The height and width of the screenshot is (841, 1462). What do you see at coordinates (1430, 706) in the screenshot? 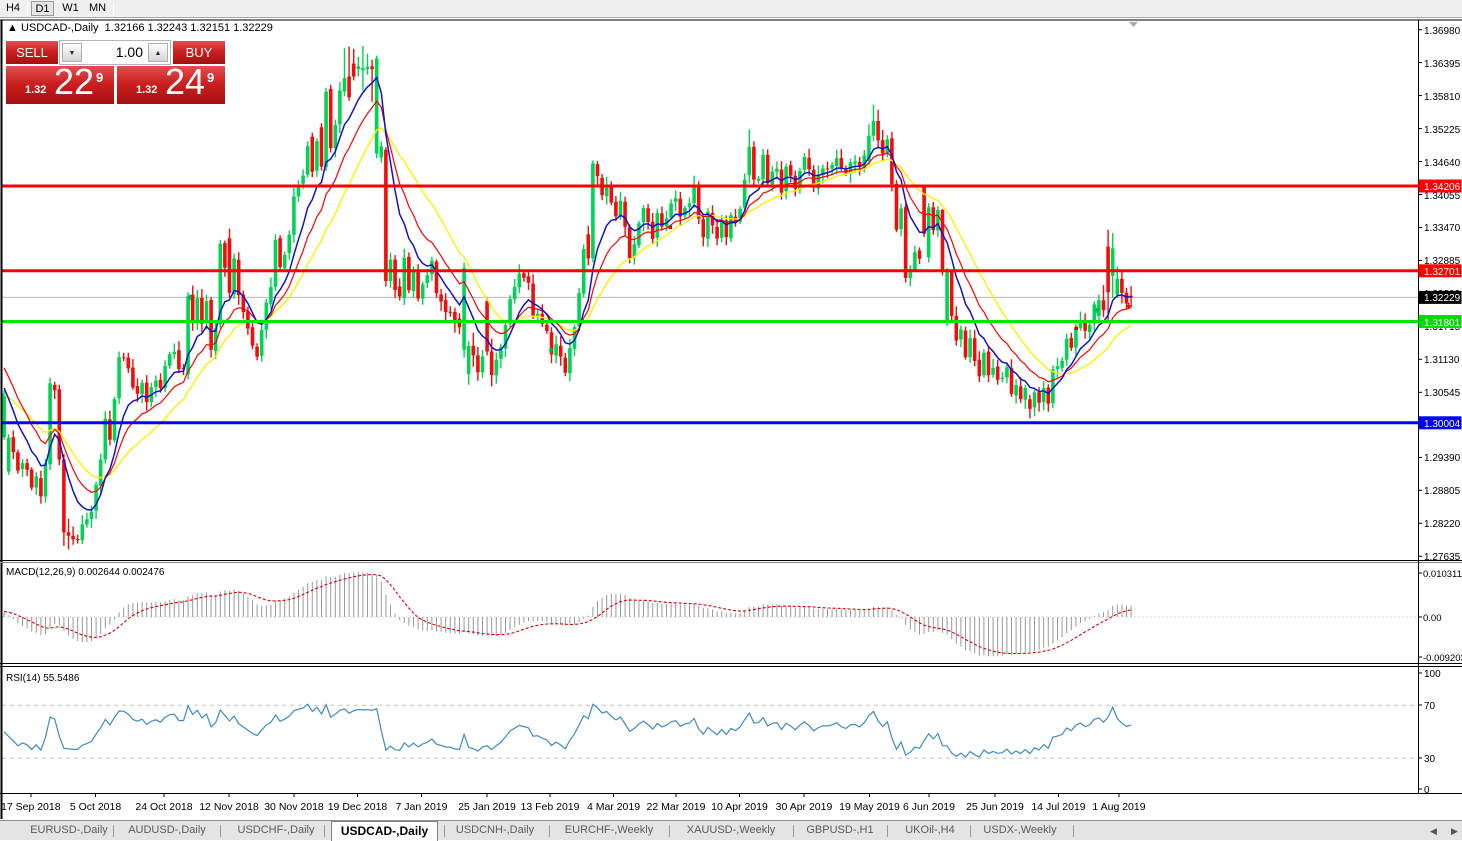
I see `svg-text: 70` at bounding box center [1430, 706].